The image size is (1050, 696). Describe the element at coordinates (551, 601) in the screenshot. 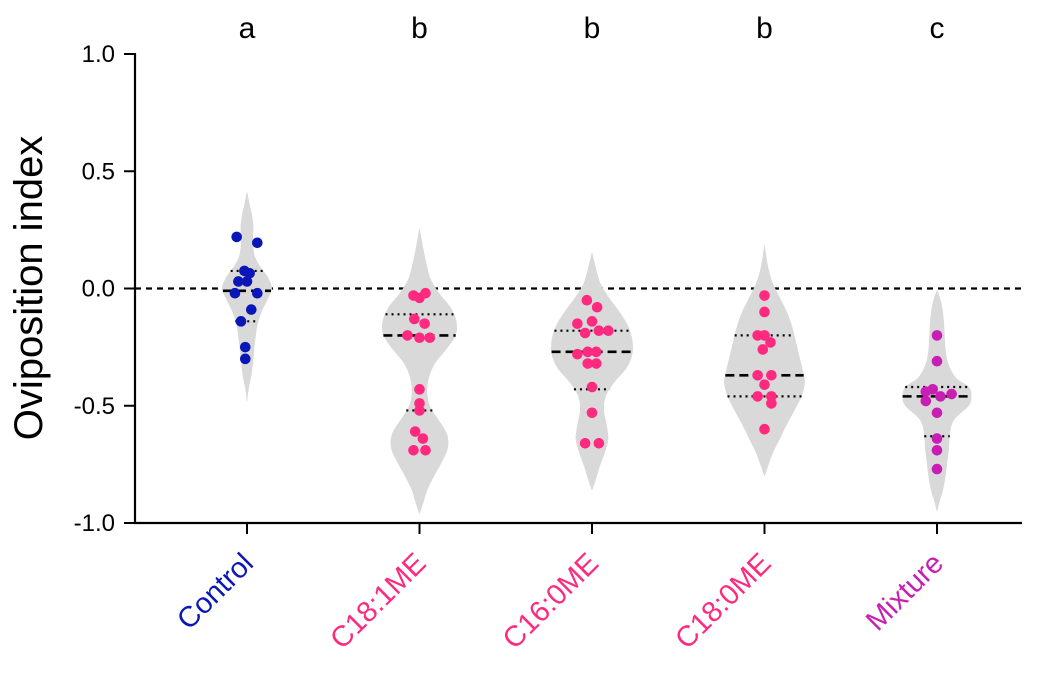

I see `x-tick-label-c16-0me: C16:0ME` at that location.